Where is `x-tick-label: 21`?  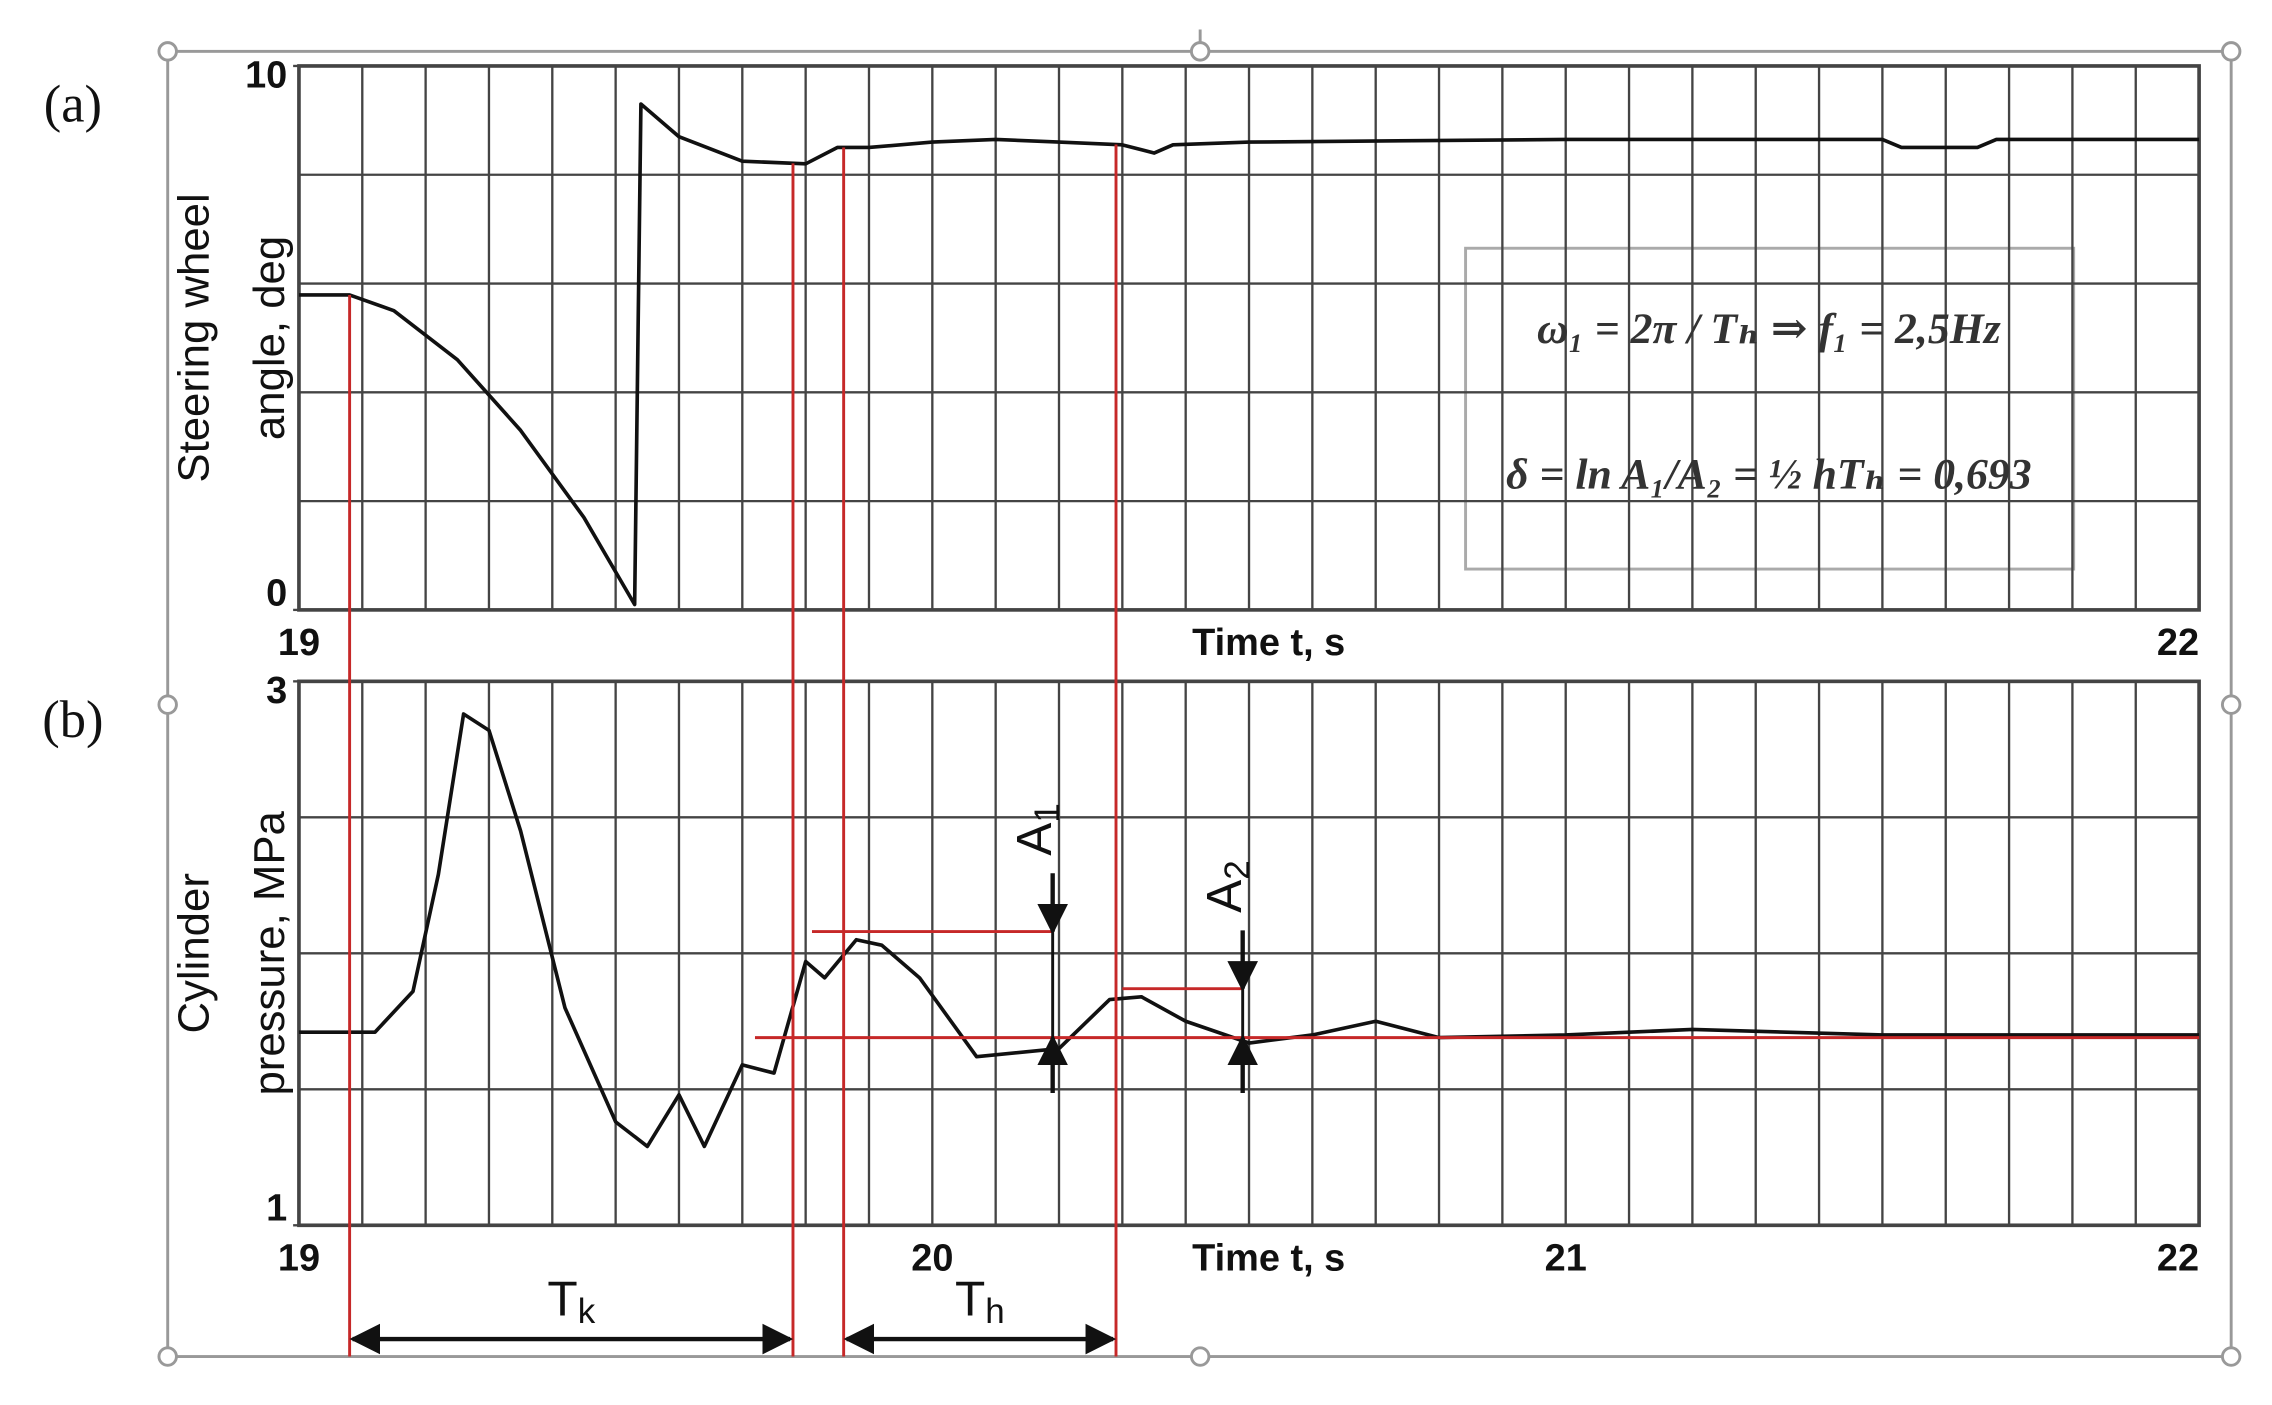 x-tick-label: 21 is located at coordinates (1566, 1258).